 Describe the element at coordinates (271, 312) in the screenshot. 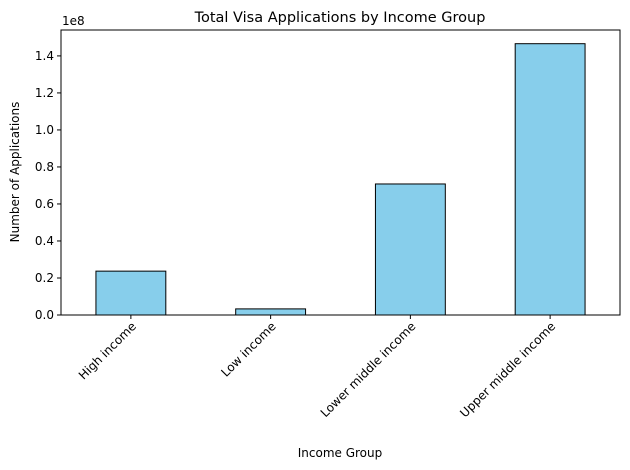

I see `bar-low-income` at that location.